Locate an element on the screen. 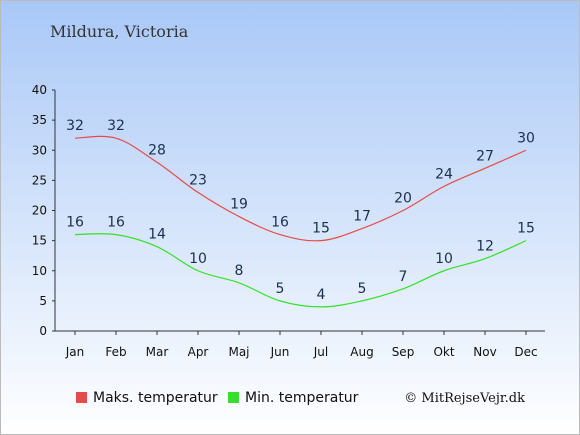 The image size is (580, 435). max-value-label: 24 is located at coordinates (444, 174).